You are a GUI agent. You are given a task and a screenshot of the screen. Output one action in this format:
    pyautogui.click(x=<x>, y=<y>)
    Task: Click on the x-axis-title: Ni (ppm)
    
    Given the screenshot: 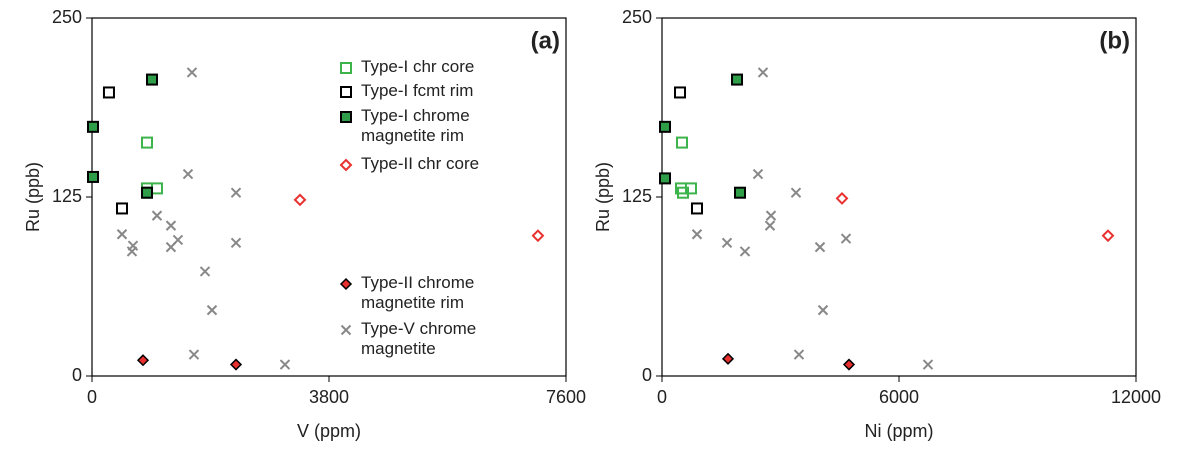 What is the action you would take?
    pyautogui.click(x=898, y=431)
    